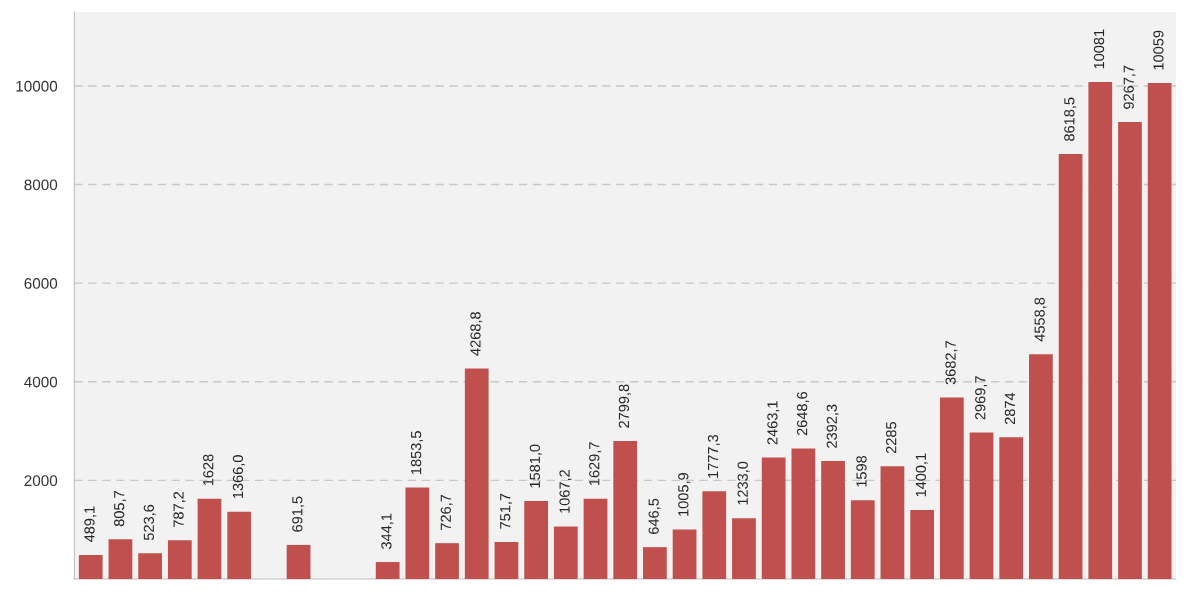 The image size is (1200, 600). Describe the element at coordinates (1129, 87) in the screenshot. I see `data-label: 9267,7` at that location.